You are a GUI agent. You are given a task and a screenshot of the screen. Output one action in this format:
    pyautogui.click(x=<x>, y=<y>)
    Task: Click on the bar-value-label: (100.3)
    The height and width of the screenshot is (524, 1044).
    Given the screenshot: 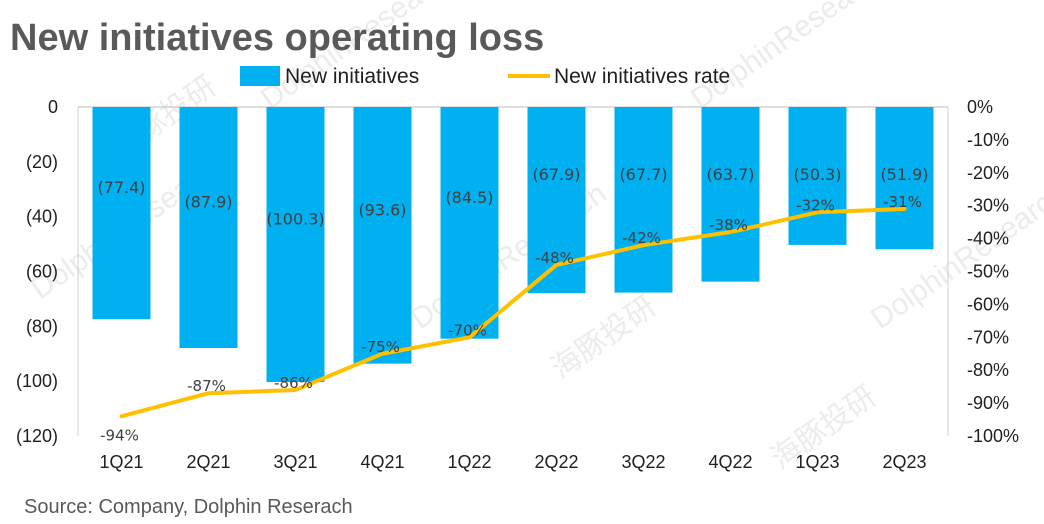 What is the action you would take?
    pyautogui.click(x=295, y=218)
    